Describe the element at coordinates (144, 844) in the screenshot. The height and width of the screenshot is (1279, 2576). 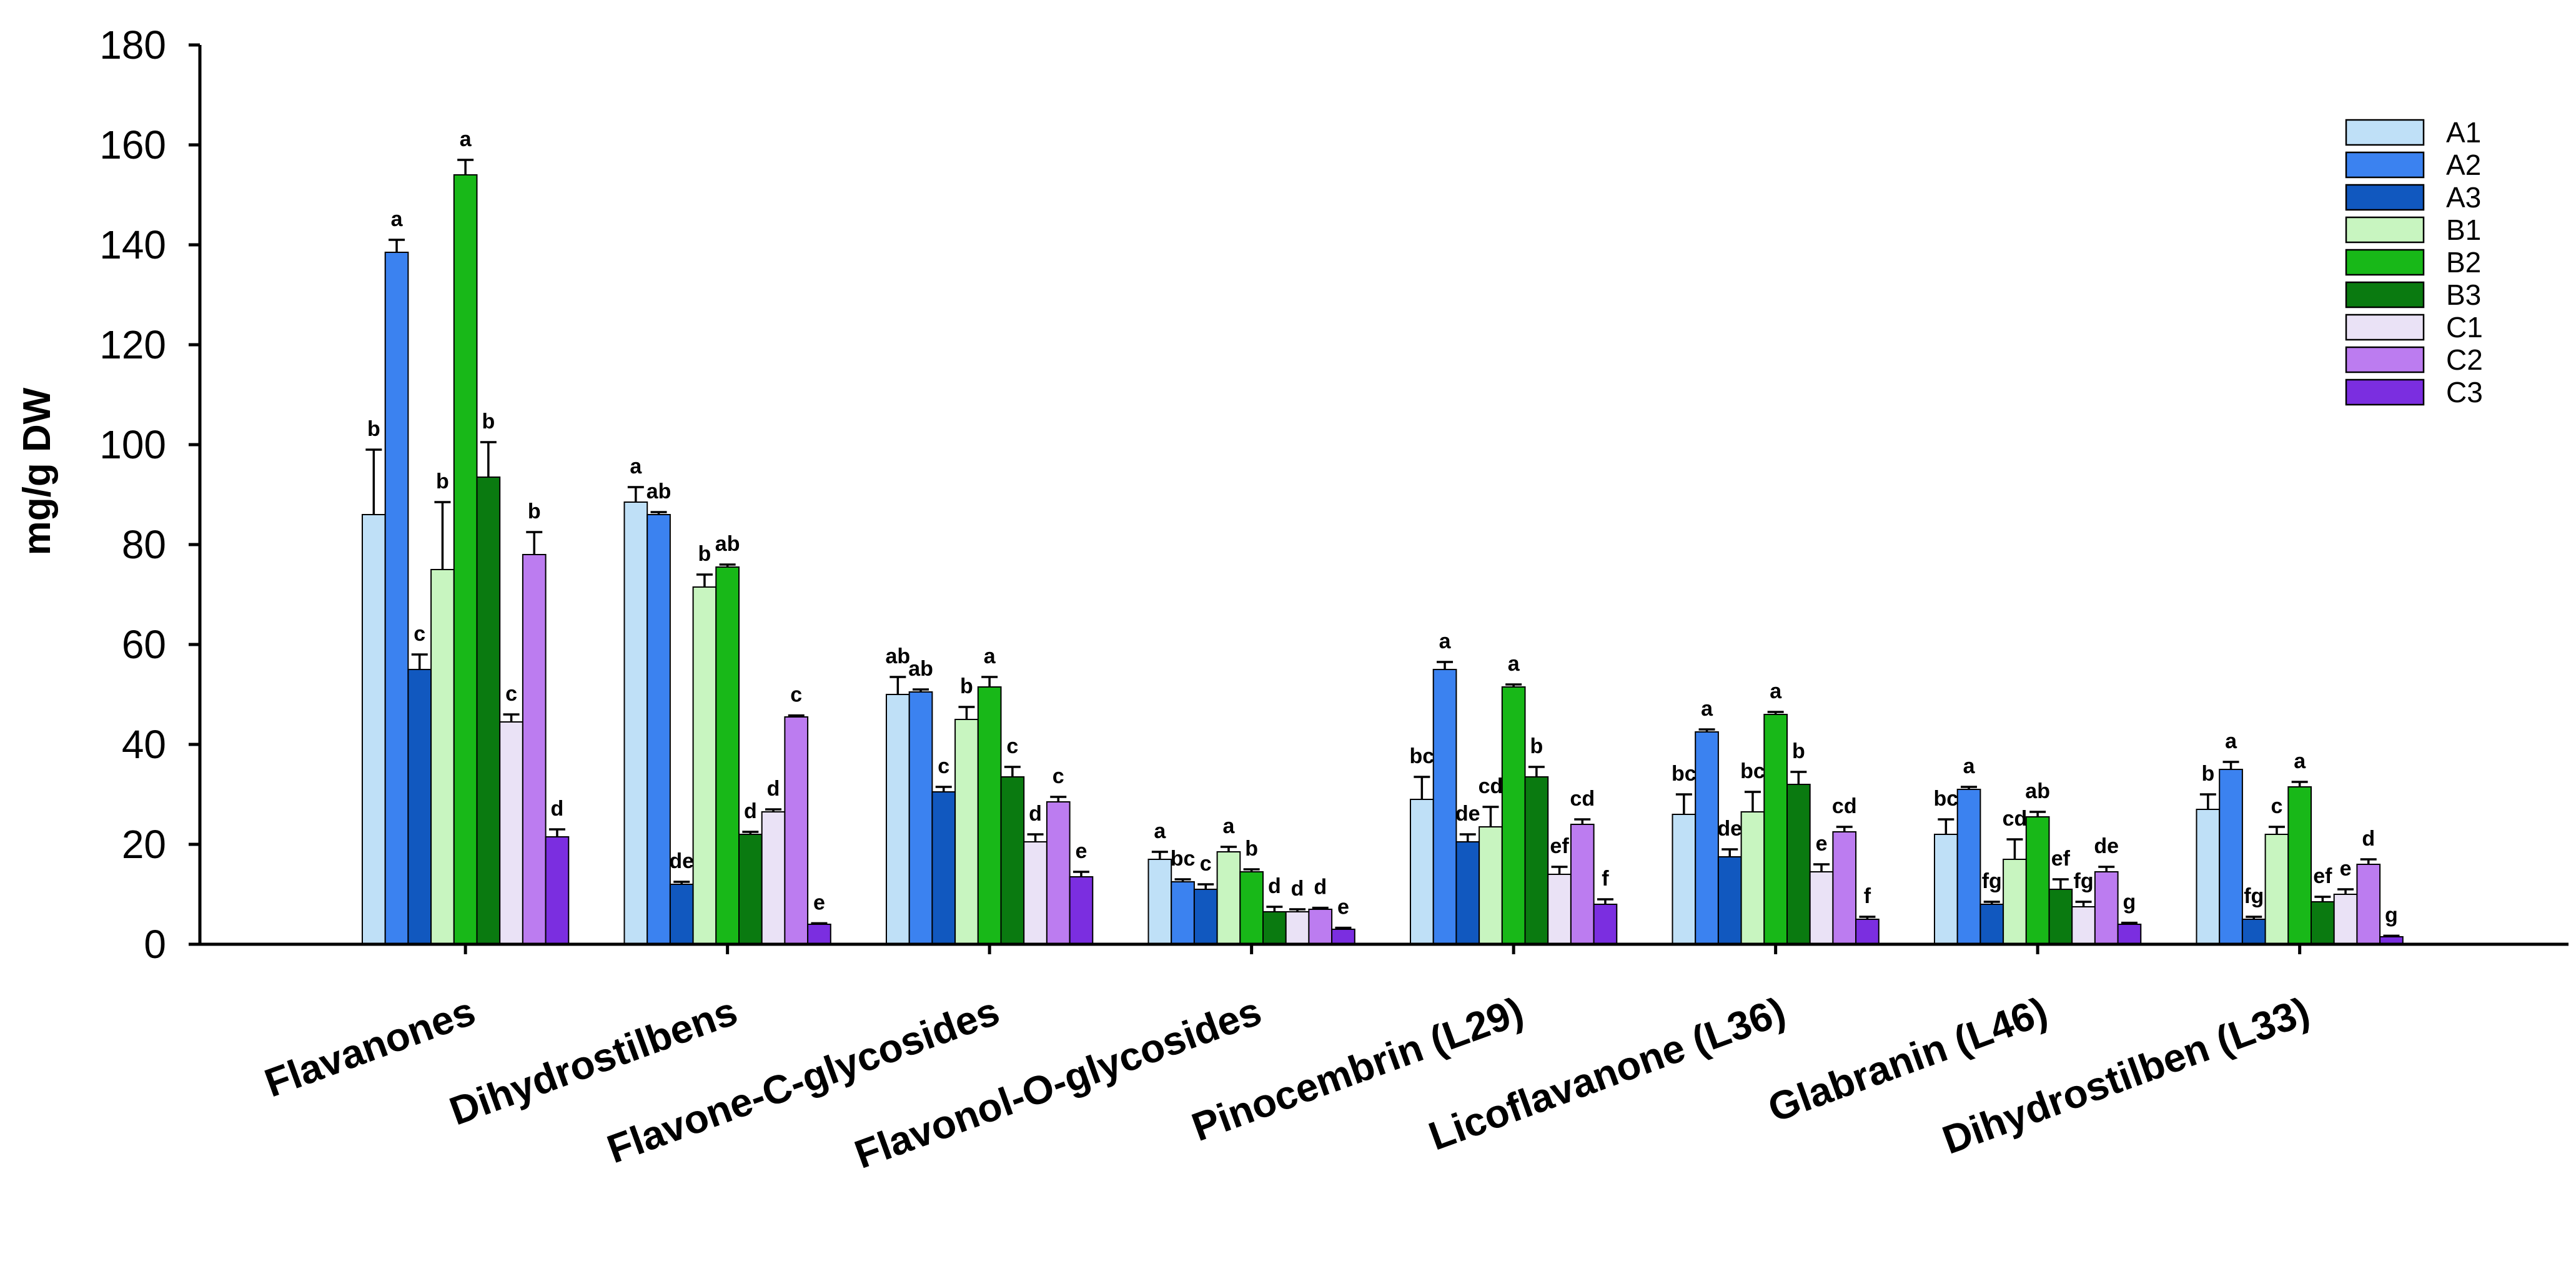
I see `y-tick-label: 20` at that location.